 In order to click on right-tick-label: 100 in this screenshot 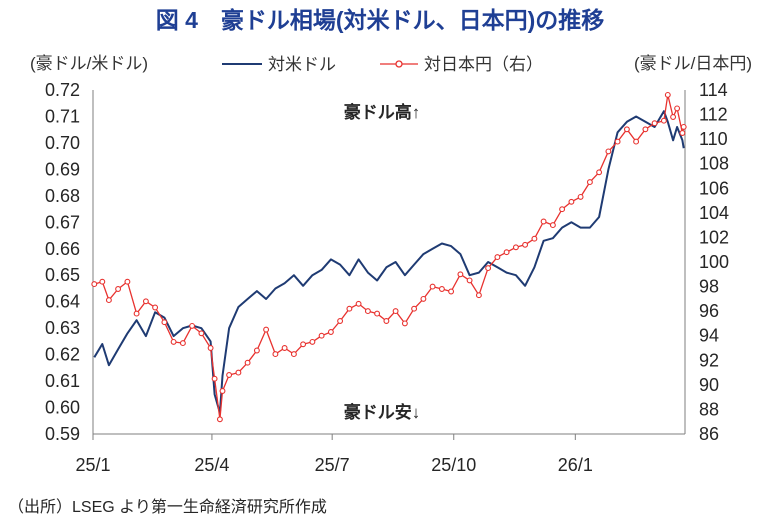, I will do `click(714, 262)`.